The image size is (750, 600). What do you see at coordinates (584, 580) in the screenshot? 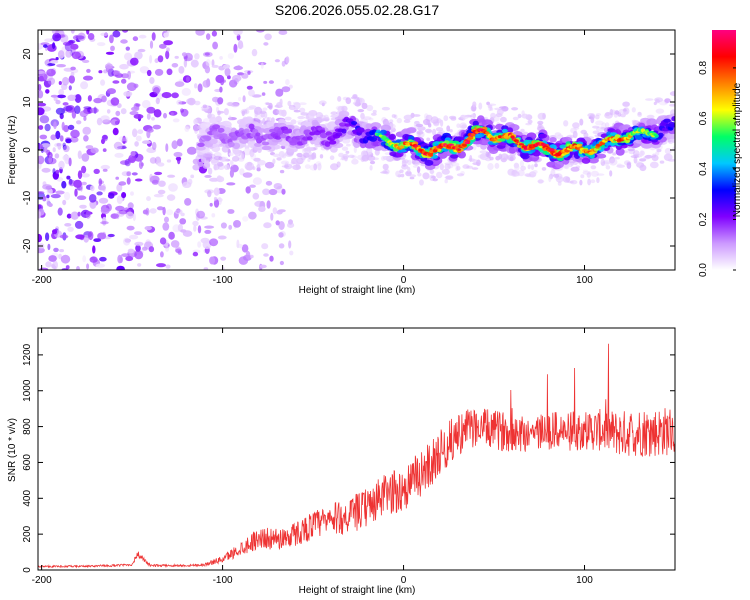
I see `x-tick-label: 100` at bounding box center [584, 580].